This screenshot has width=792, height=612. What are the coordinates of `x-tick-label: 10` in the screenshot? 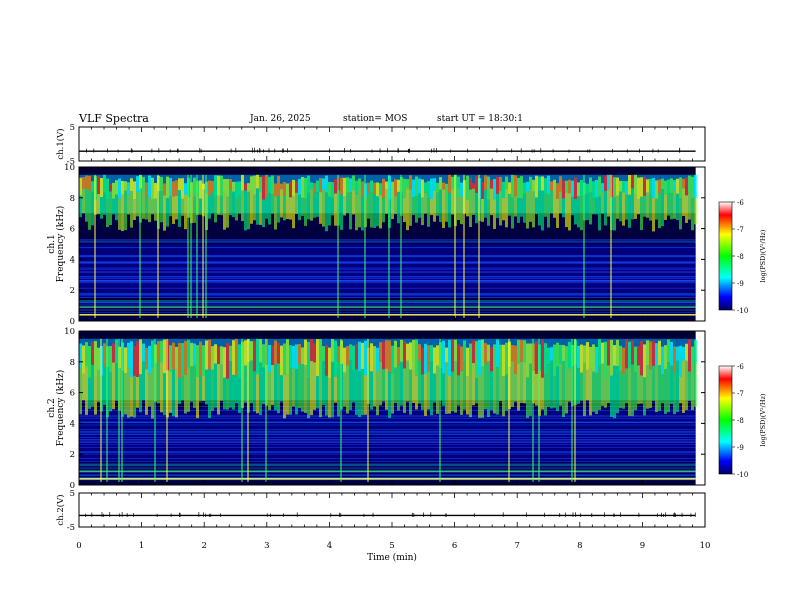 It's located at (705, 546).